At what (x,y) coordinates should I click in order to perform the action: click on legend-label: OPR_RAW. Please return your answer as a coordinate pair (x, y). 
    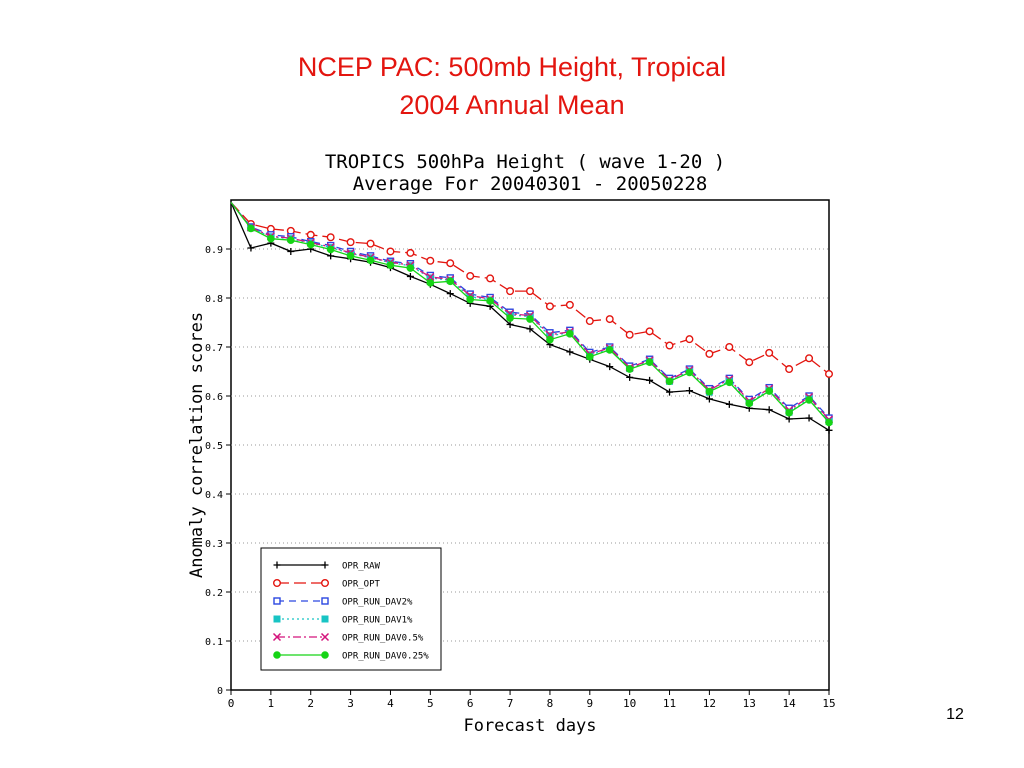
    Looking at the image, I should click on (361, 567).